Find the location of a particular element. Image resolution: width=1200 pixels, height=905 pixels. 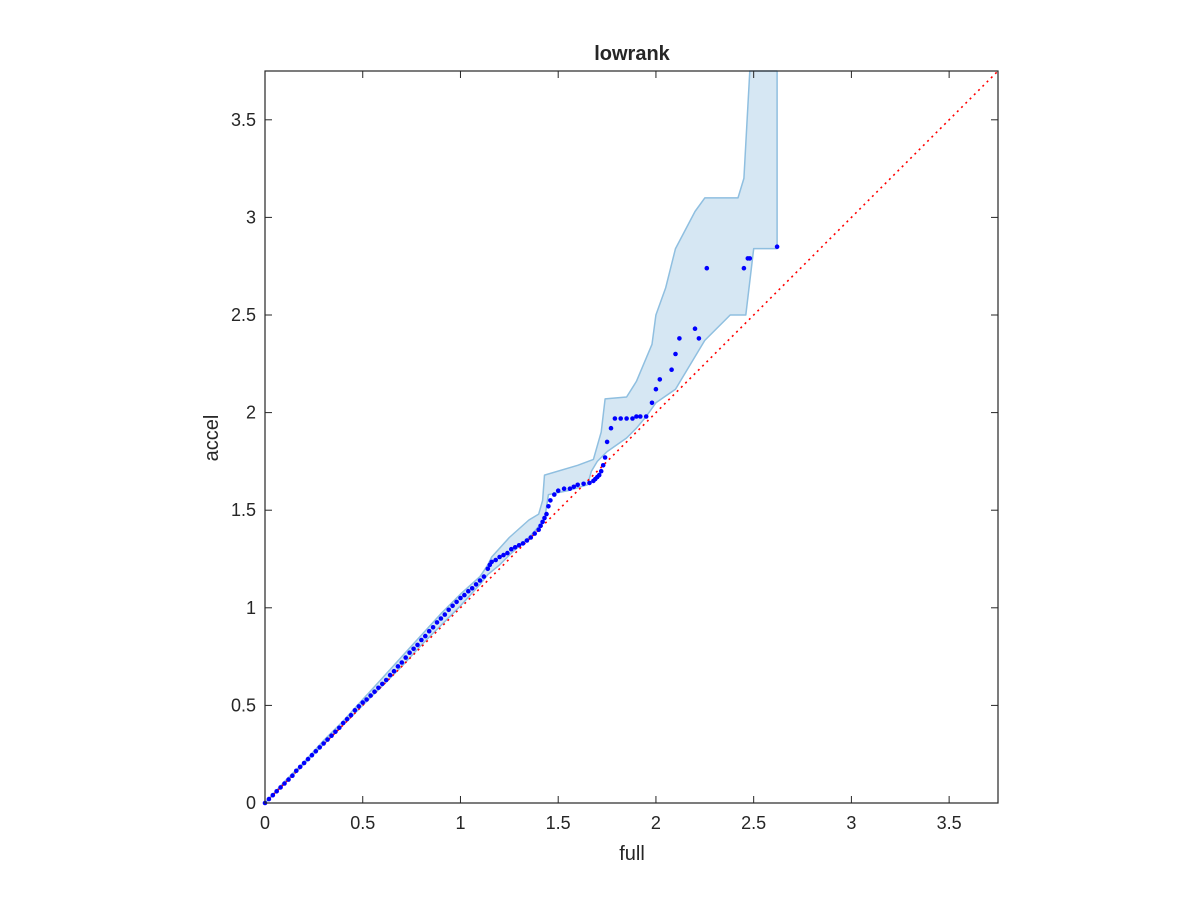

y-tick-label: 3 is located at coordinates (251, 217).